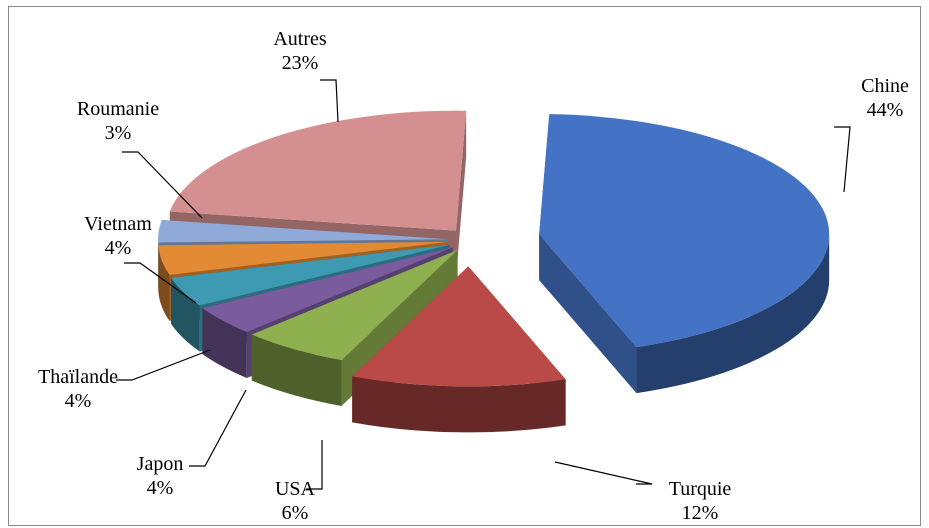  What do you see at coordinates (885, 86) in the screenshot?
I see `slice-name-label: Chine` at bounding box center [885, 86].